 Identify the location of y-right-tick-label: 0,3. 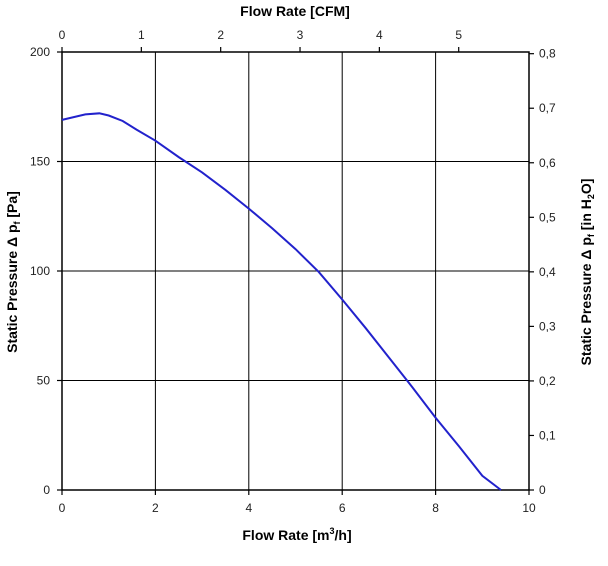
(547, 326).